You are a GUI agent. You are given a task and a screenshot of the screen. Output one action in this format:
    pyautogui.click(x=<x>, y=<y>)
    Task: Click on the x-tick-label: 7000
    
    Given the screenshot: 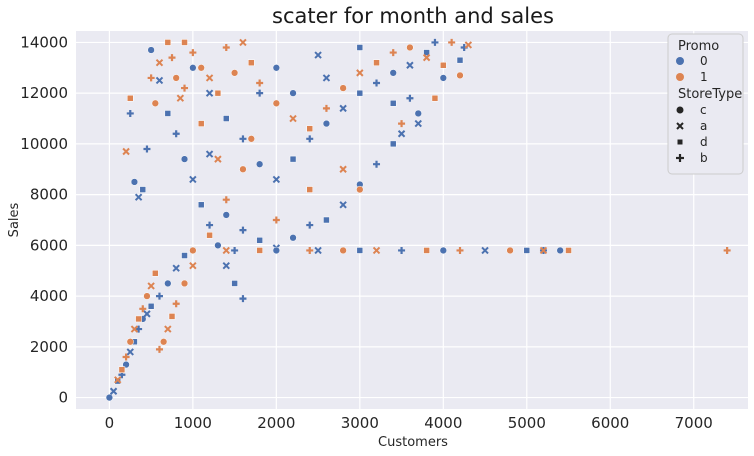 What is the action you would take?
    pyautogui.click(x=694, y=423)
    